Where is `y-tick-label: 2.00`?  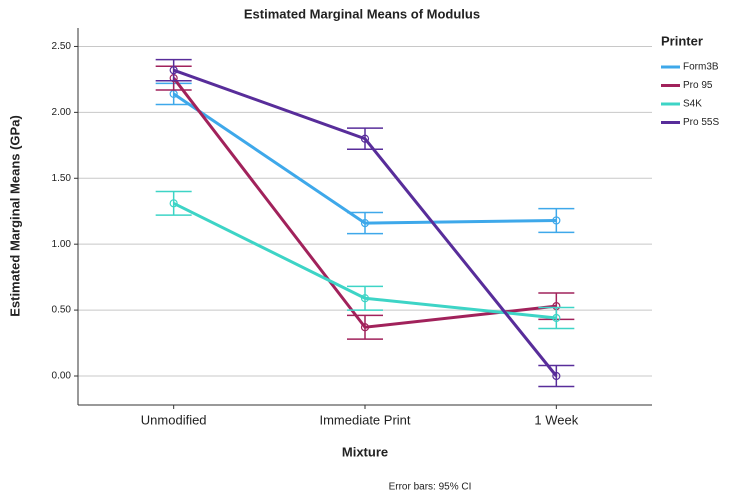 y-tick-label: 2.00 is located at coordinates (62, 112).